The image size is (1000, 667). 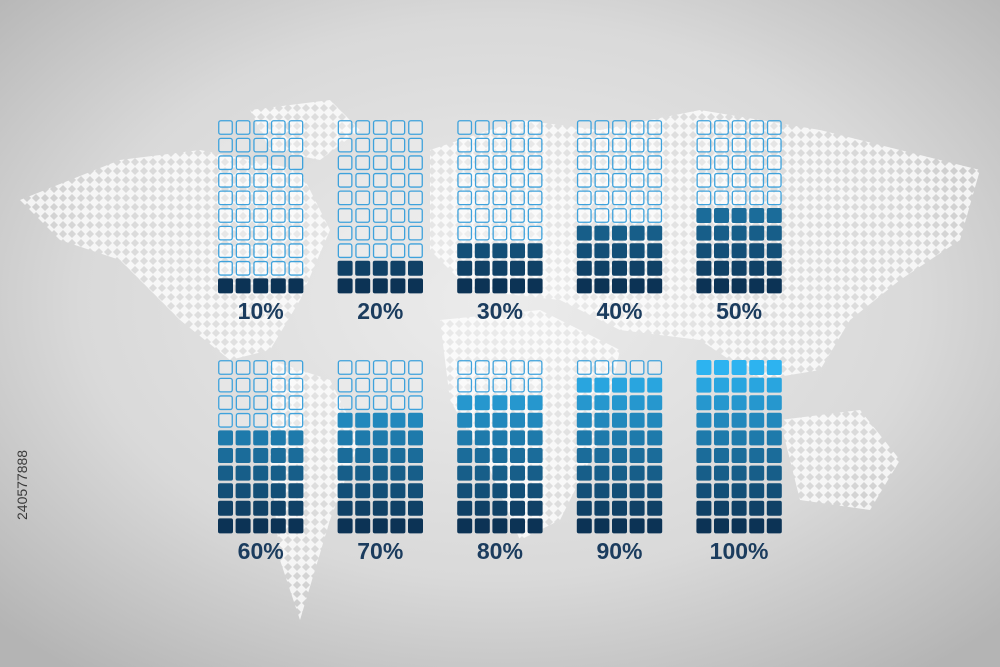 What do you see at coordinates (619, 462) in the screenshot?
I see `waffle: 90%` at bounding box center [619, 462].